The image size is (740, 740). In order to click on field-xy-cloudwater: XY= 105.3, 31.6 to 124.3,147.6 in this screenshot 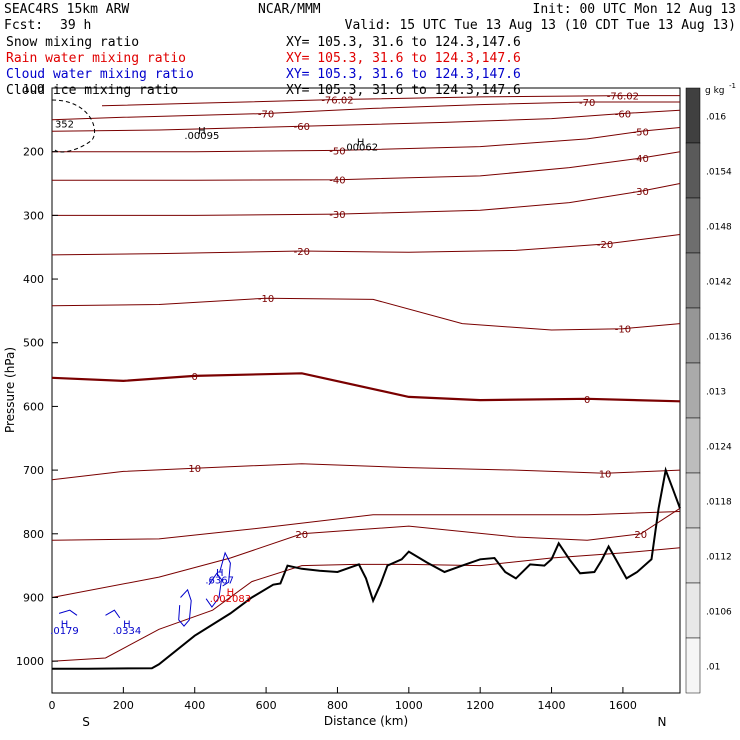, I will do `click(403, 74)`.